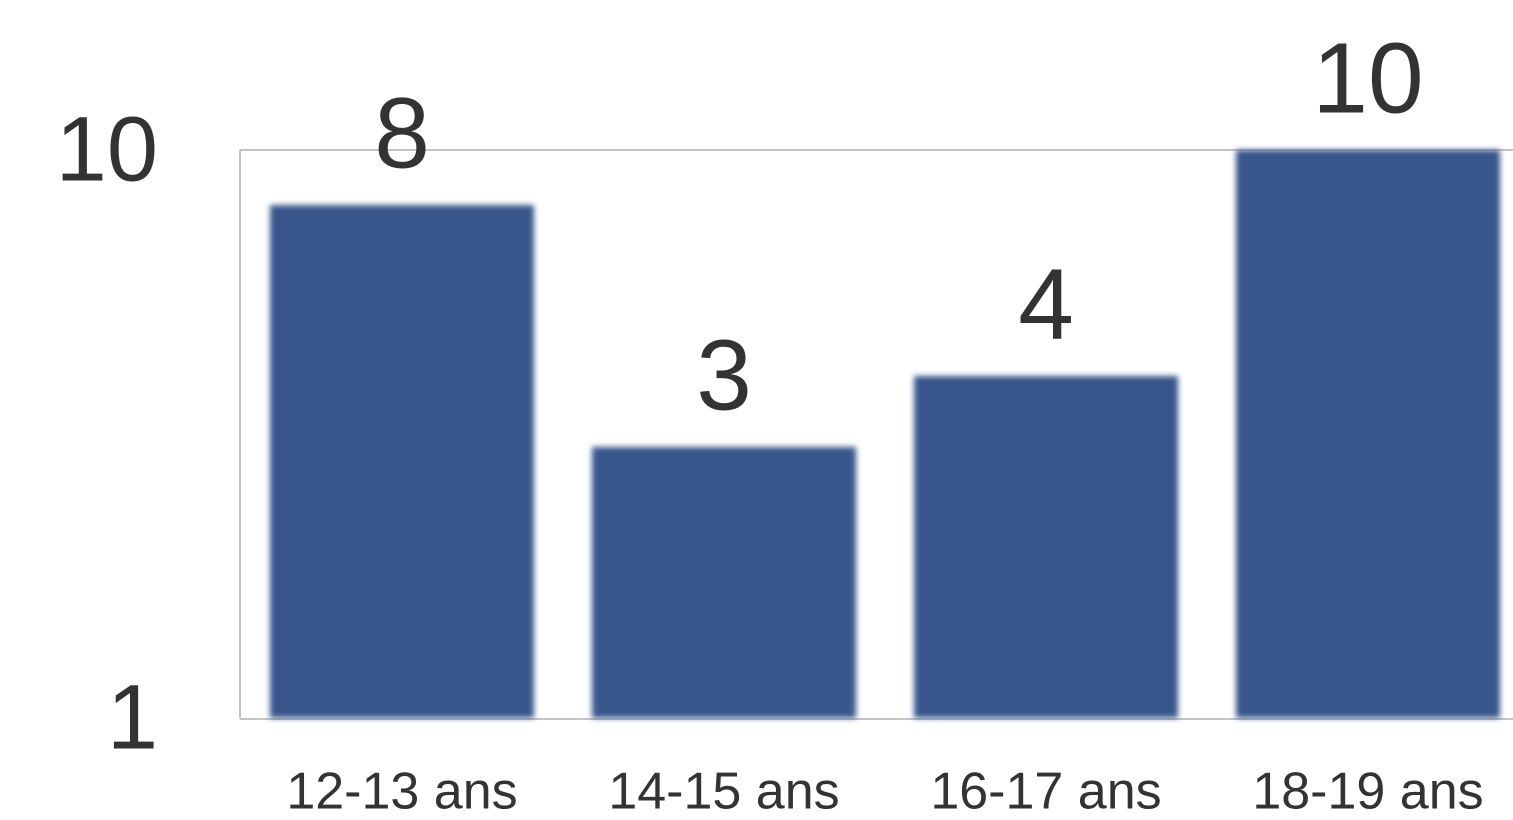 This screenshot has height=820, width=1513. Describe the element at coordinates (402, 133) in the screenshot. I see `data-label: 8` at that location.